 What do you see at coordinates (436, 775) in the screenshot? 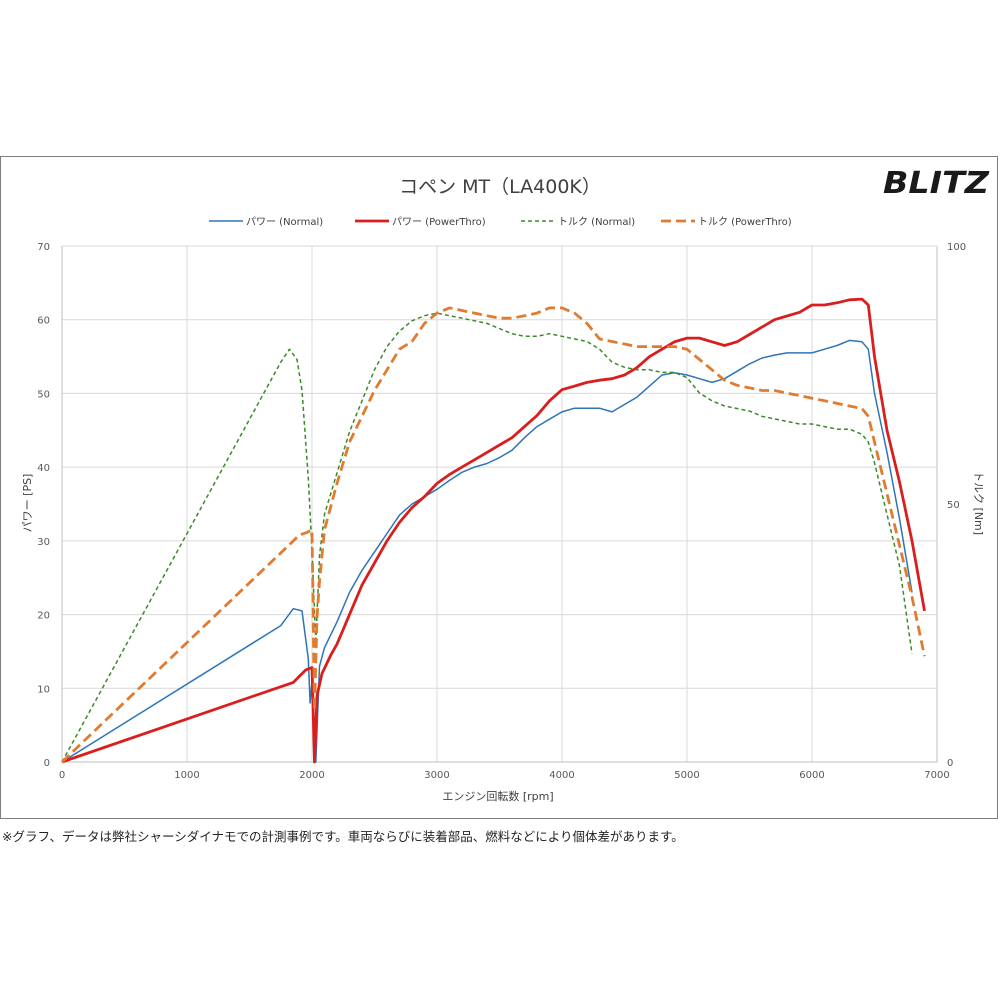
I see `x-tick-label: 3000` at bounding box center [436, 775].